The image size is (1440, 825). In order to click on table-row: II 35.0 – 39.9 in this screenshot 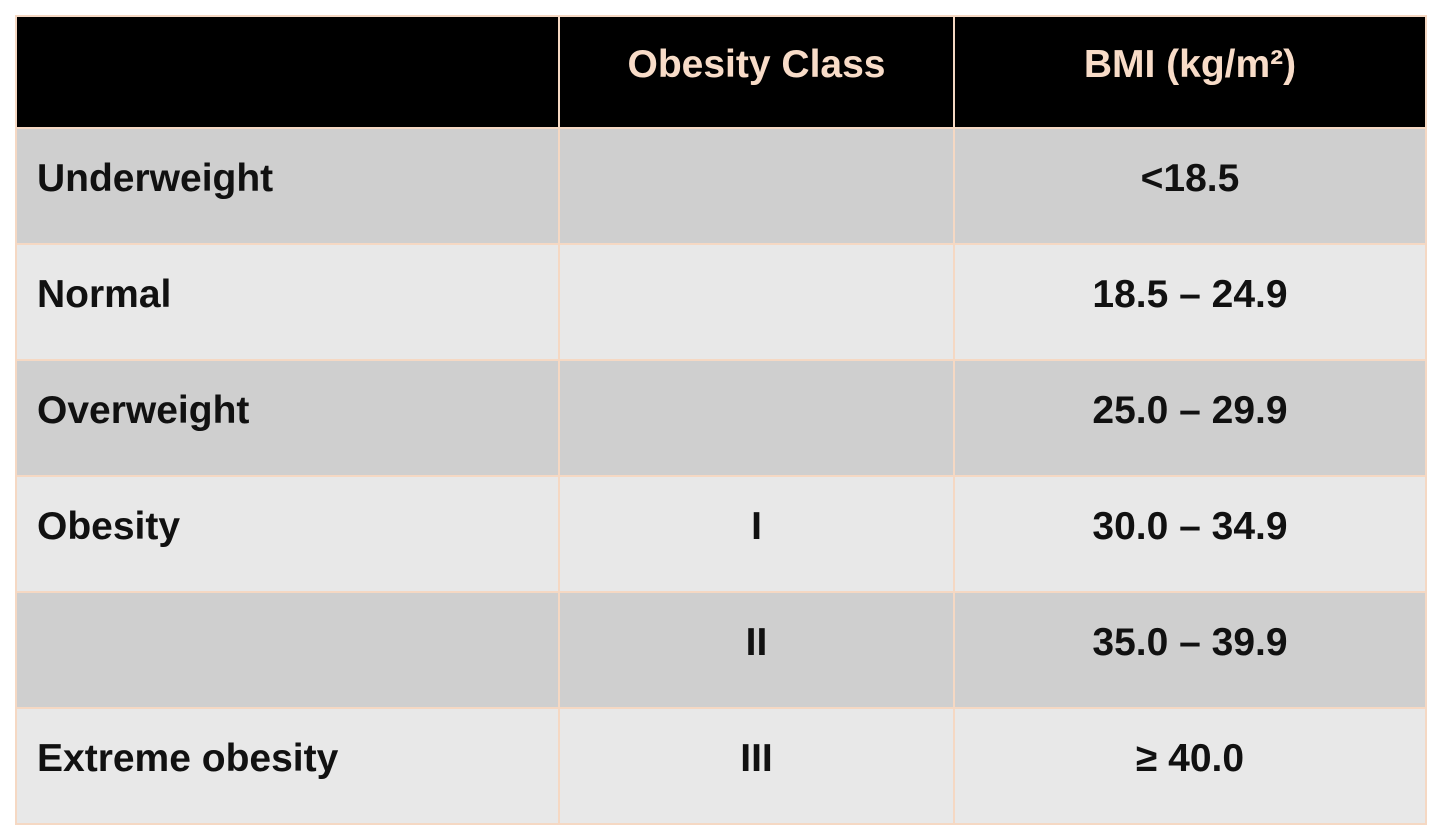, I will do `click(721, 650)`.